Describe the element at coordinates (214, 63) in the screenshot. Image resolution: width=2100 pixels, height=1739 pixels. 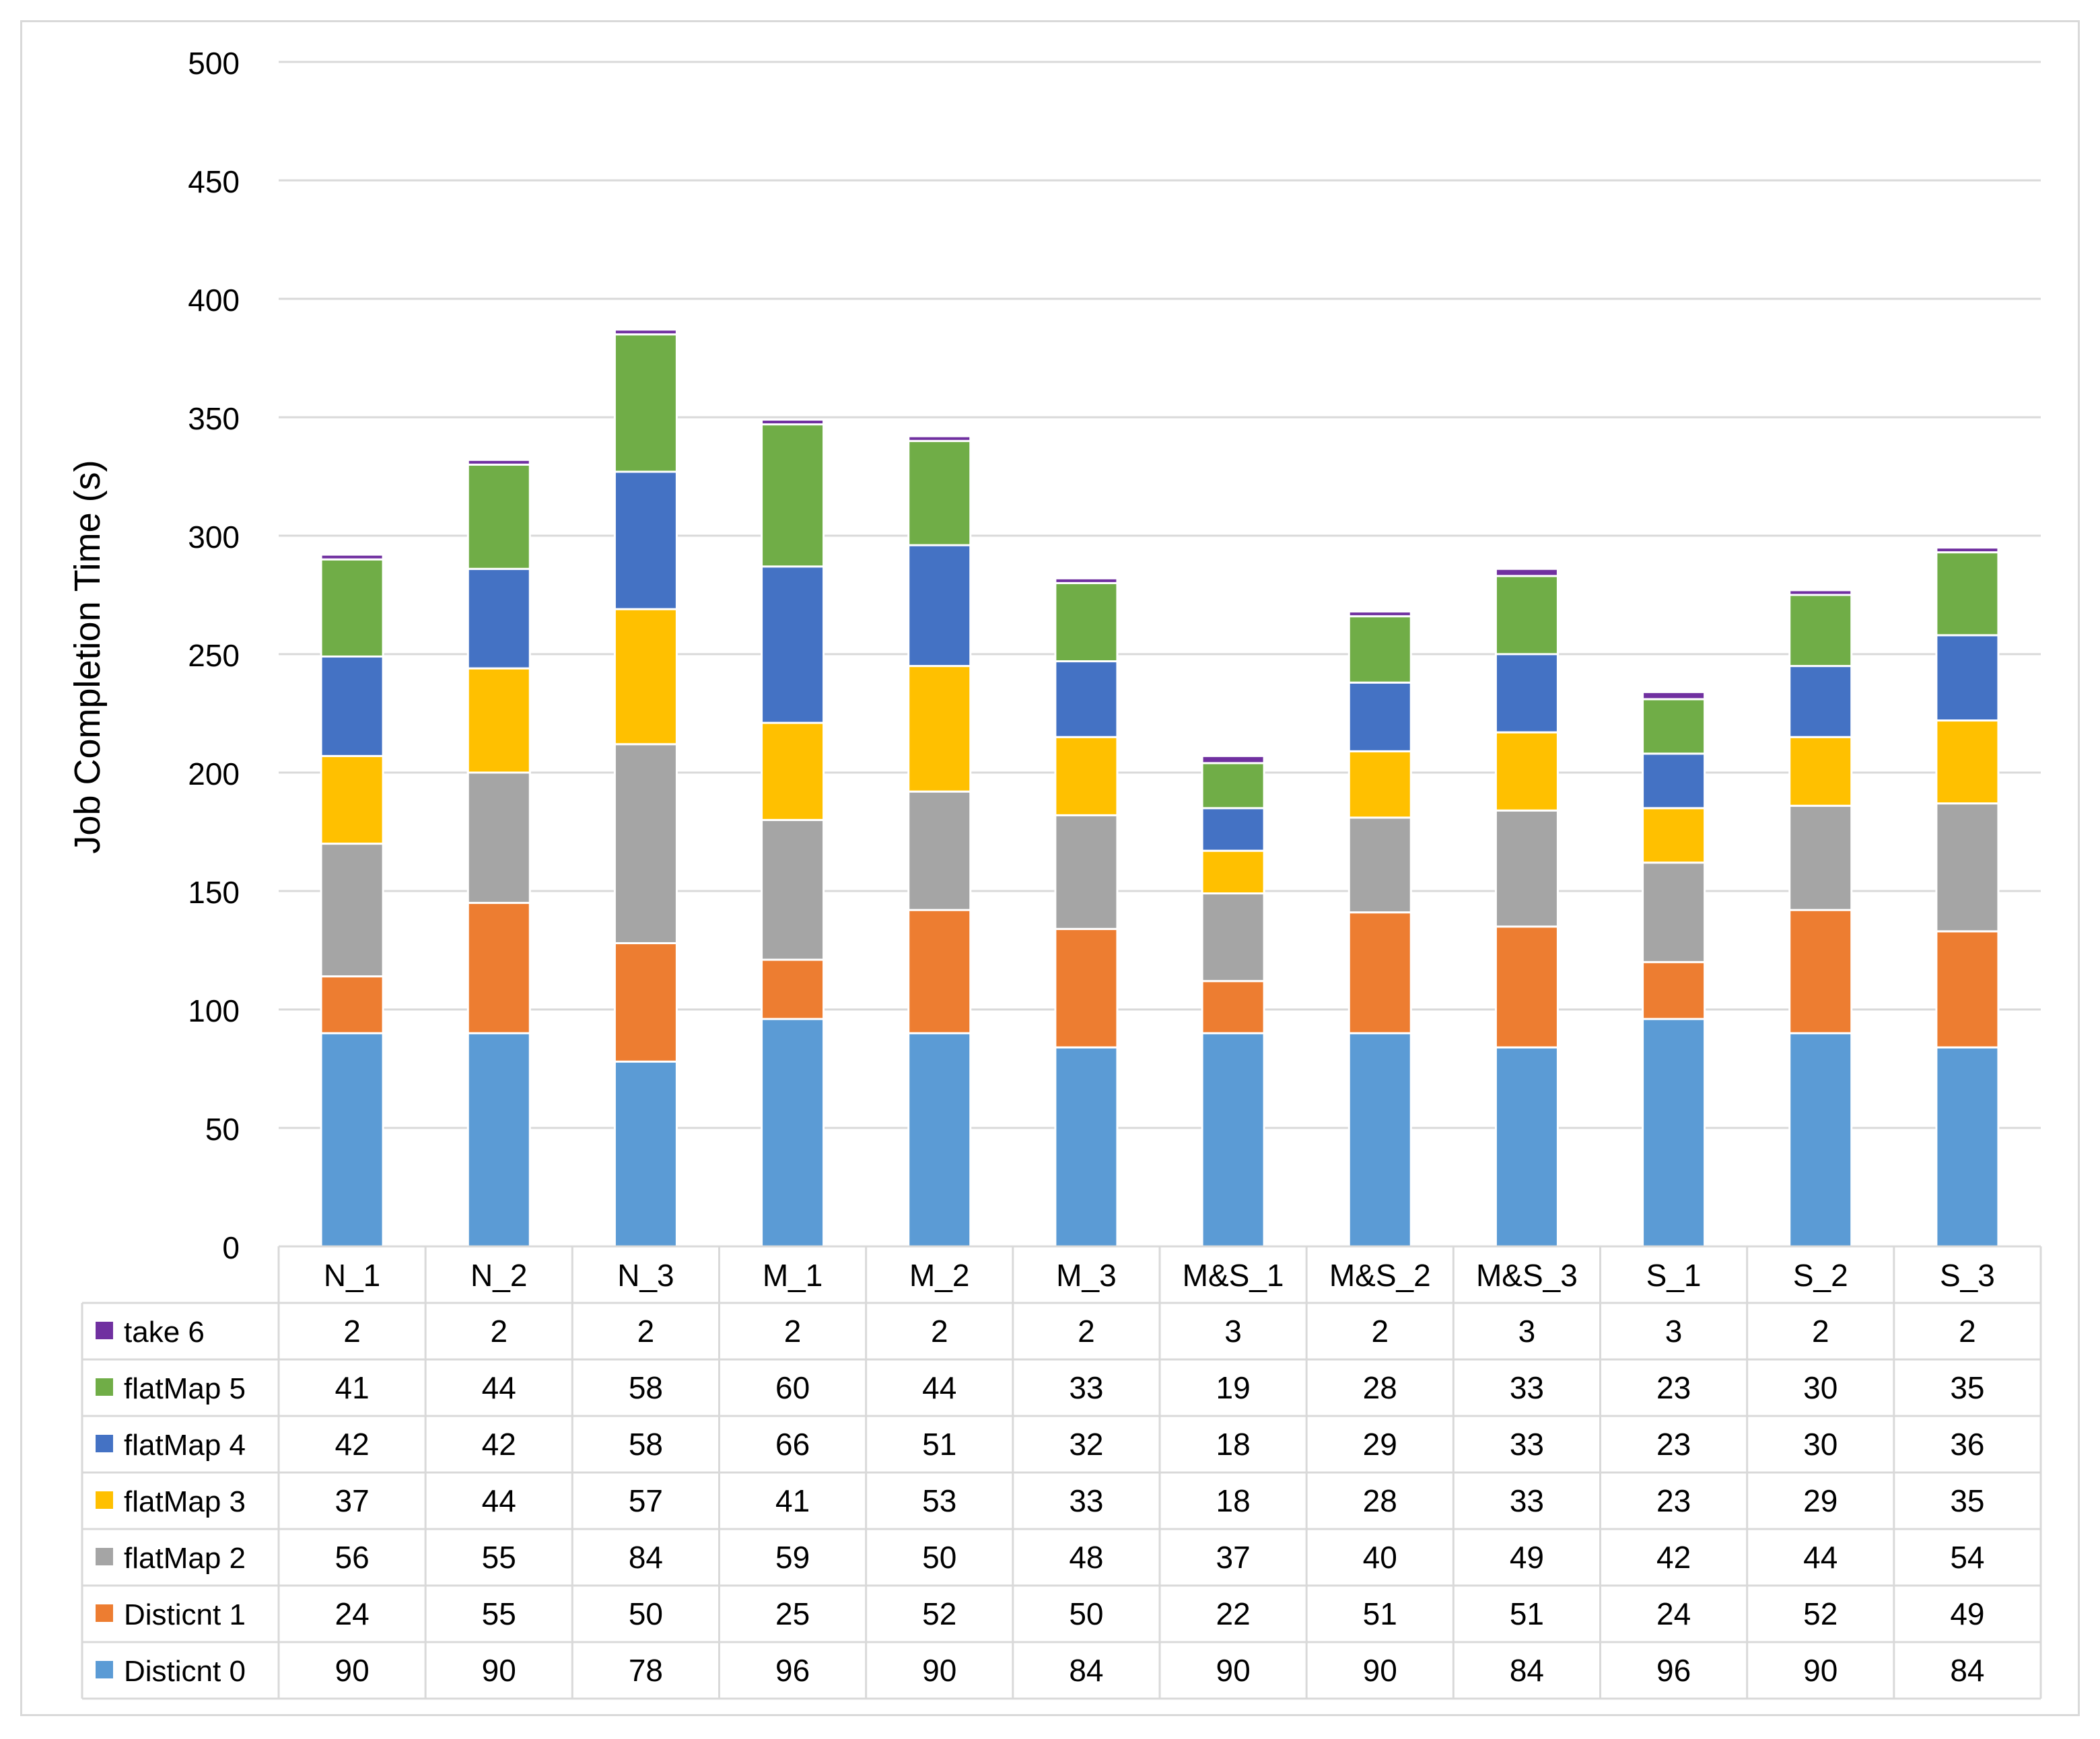
I see `y-tick-label-500: 500` at that location.